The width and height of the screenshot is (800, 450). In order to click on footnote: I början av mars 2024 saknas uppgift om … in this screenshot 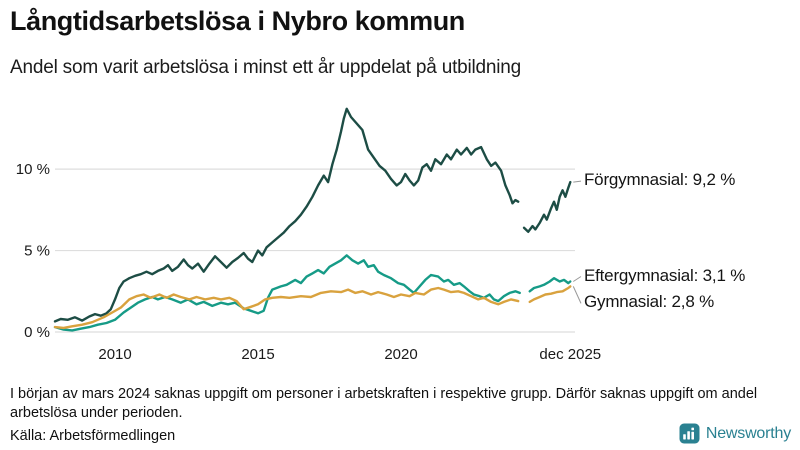, I will do `click(384, 403)`.